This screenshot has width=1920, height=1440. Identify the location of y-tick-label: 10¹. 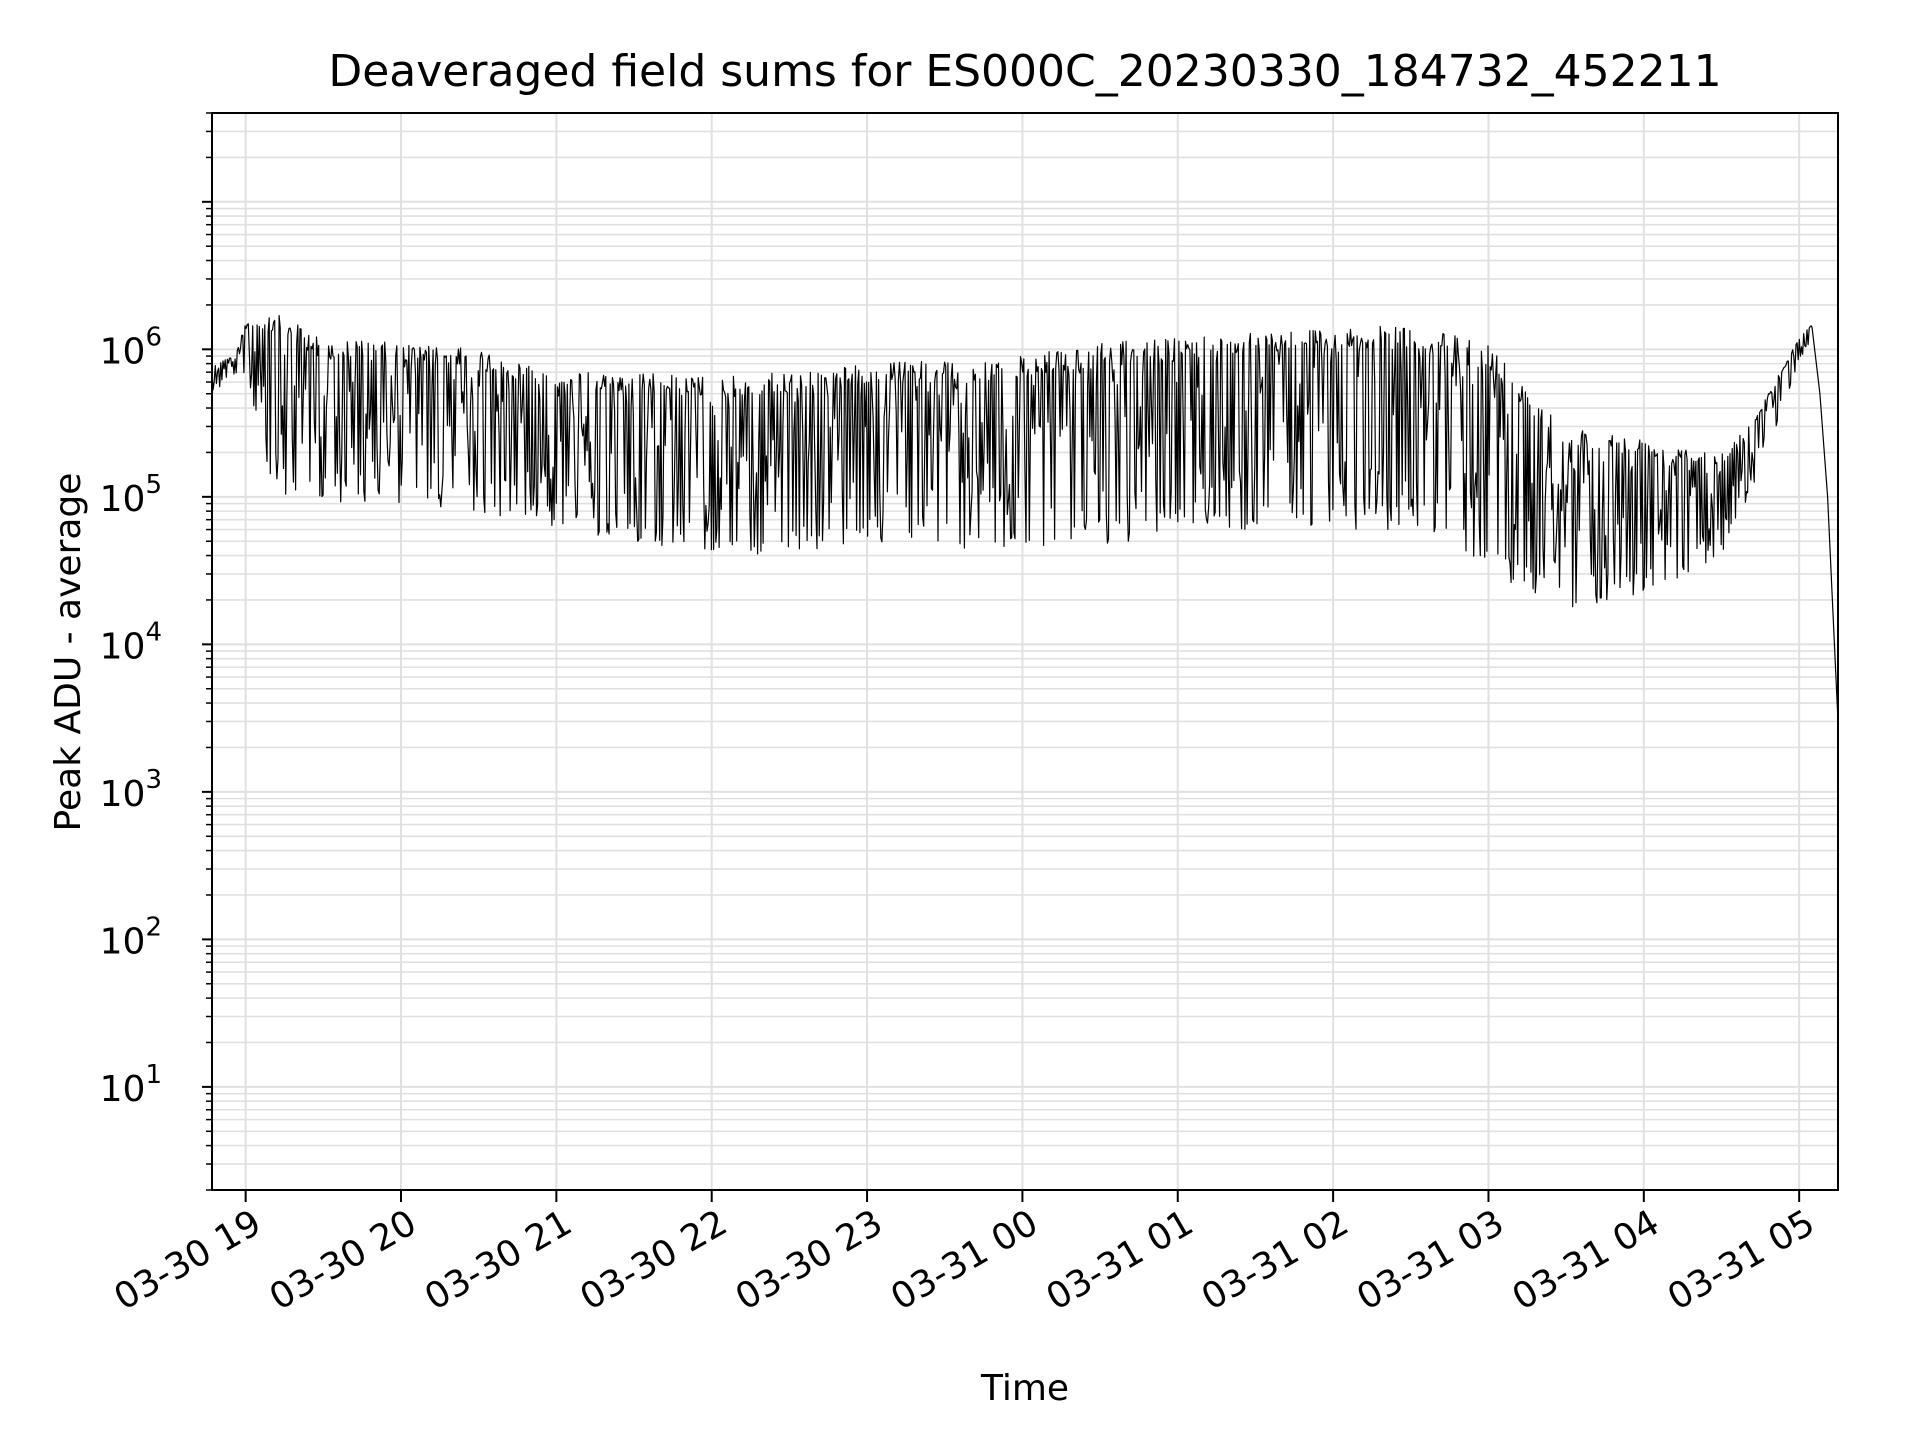
(131, 1085).